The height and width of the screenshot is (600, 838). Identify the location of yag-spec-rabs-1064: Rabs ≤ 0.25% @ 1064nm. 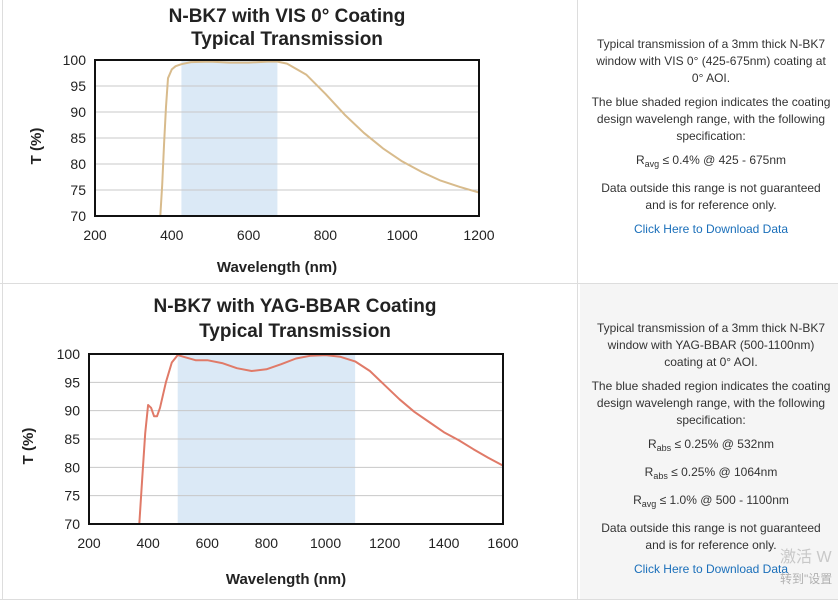
(711, 474).